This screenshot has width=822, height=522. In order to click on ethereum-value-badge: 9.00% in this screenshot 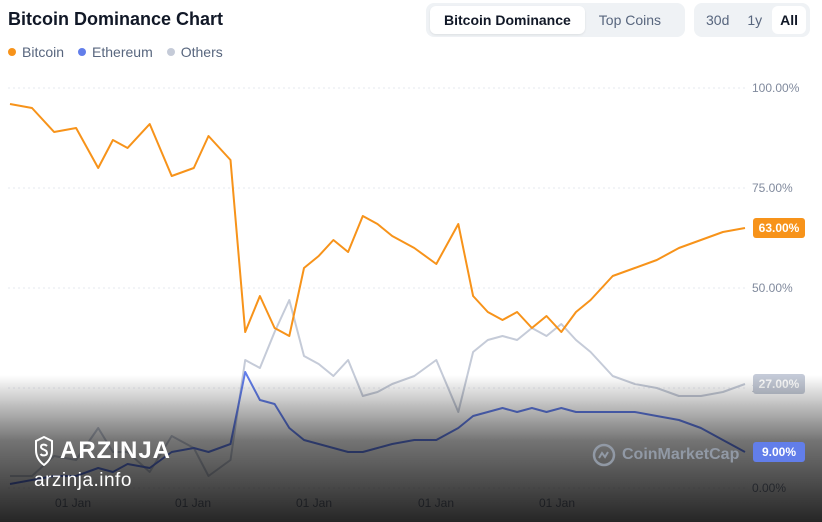, I will do `click(779, 452)`.